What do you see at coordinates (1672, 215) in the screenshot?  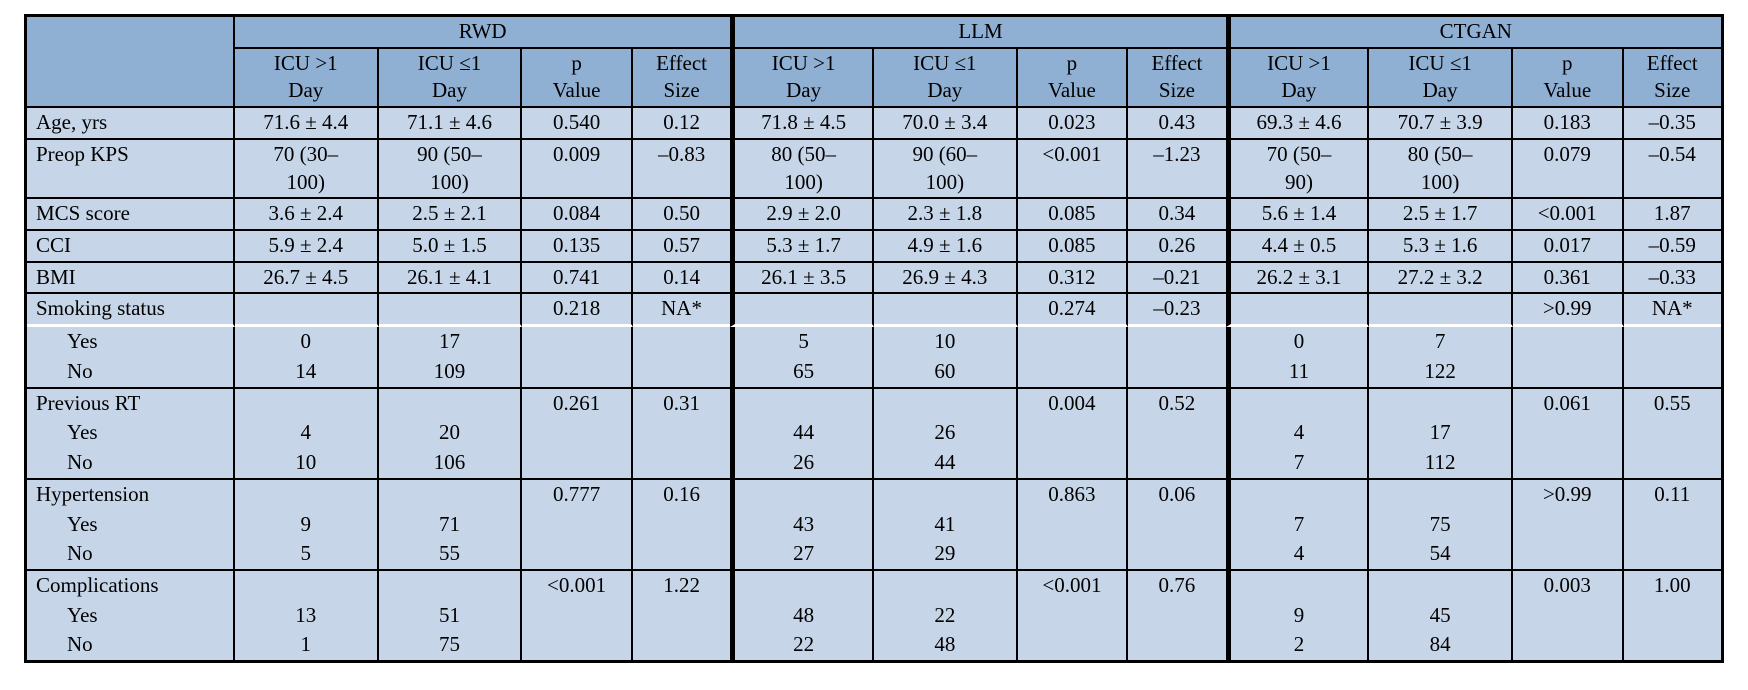 I see `cell: 1.87` at bounding box center [1672, 215].